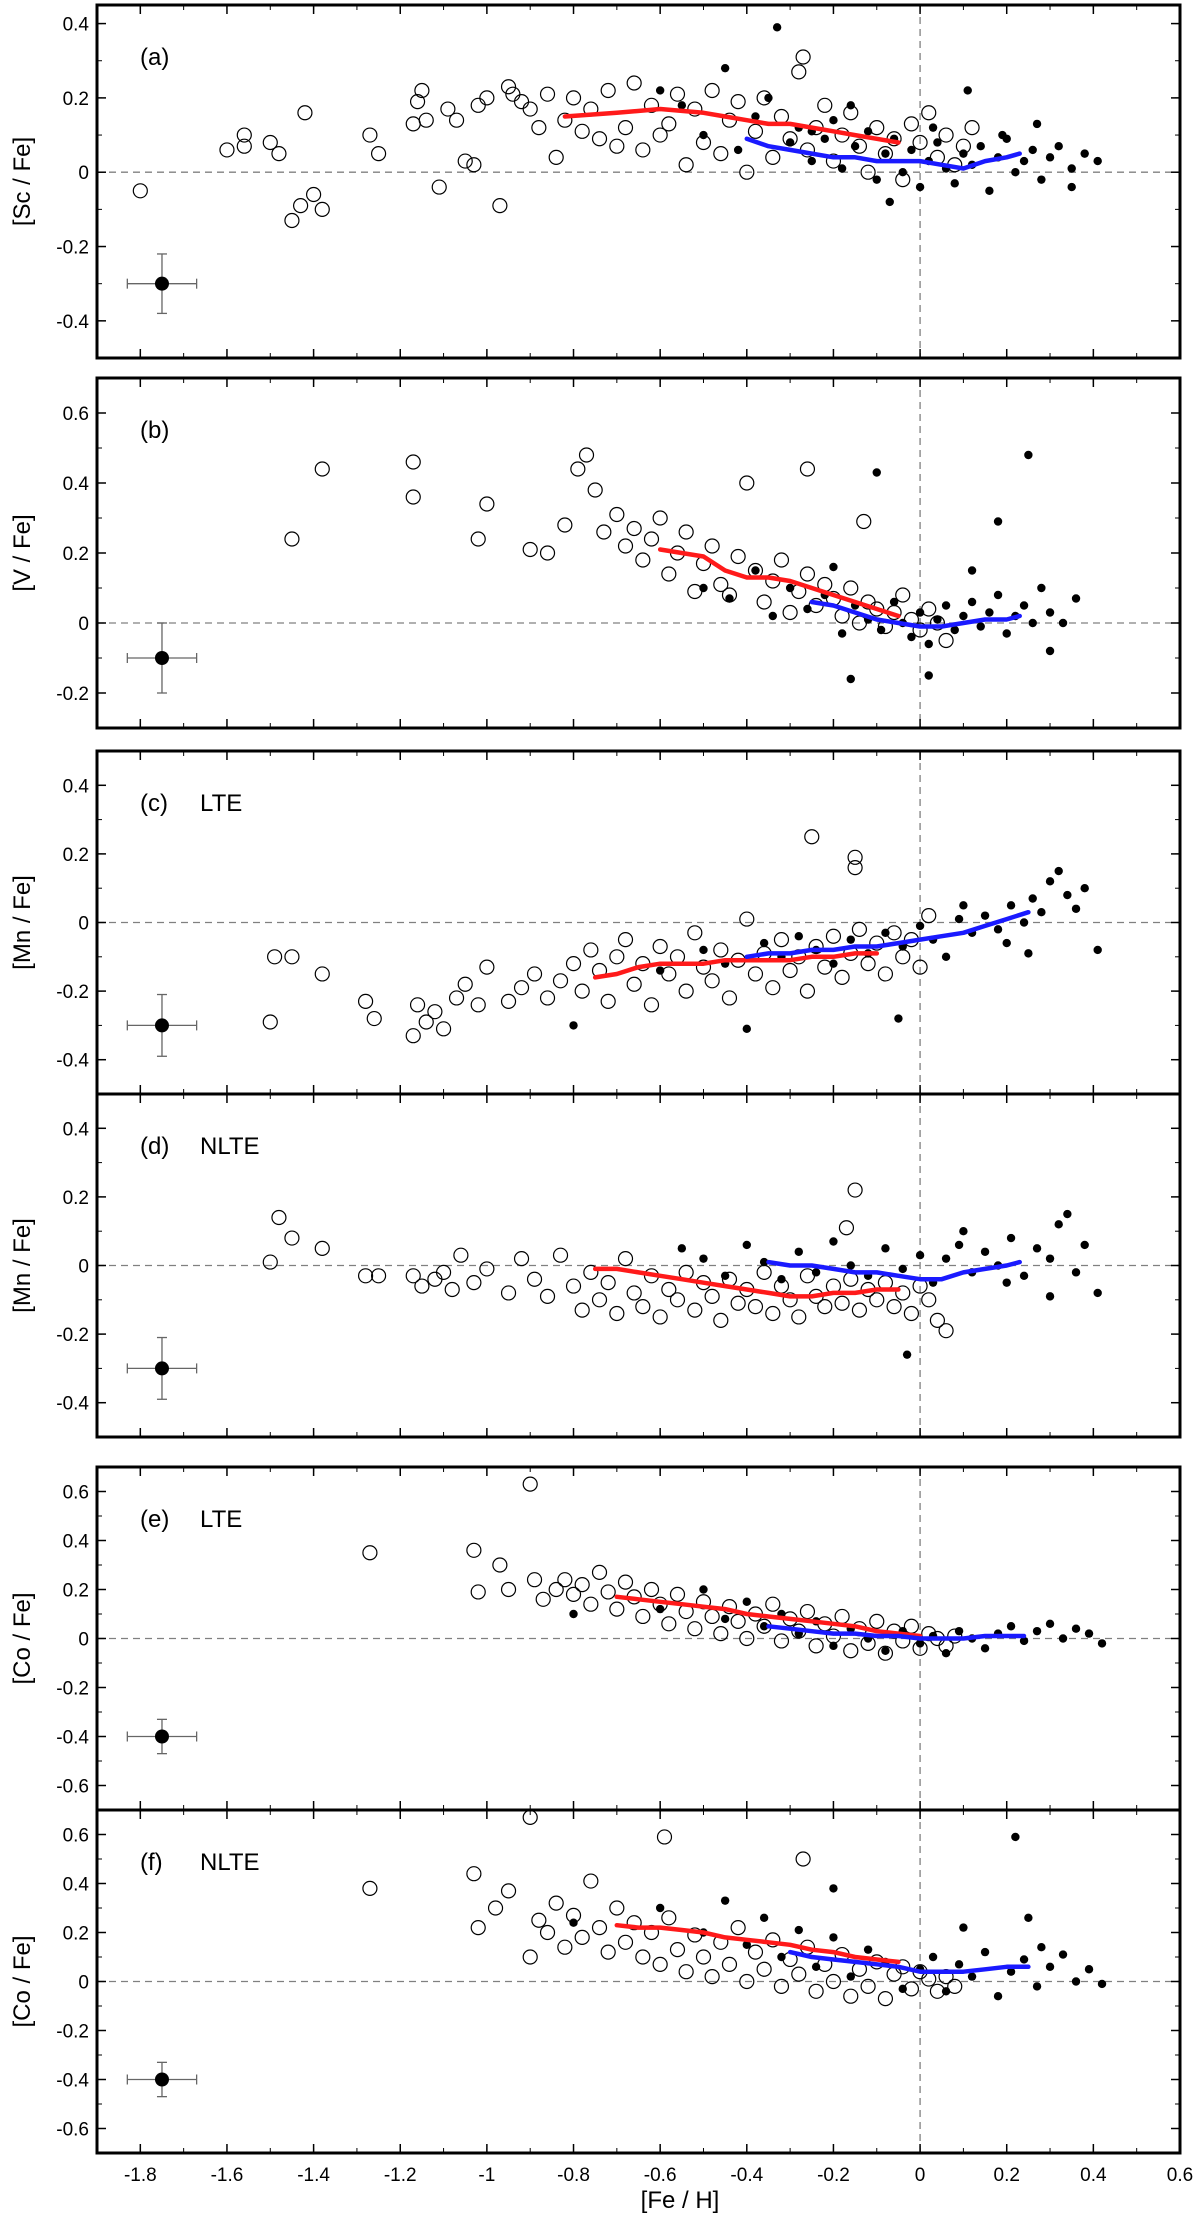  Describe the element at coordinates (1093, 2175) in the screenshot. I see `x-tick-label: 0.4` at that location.